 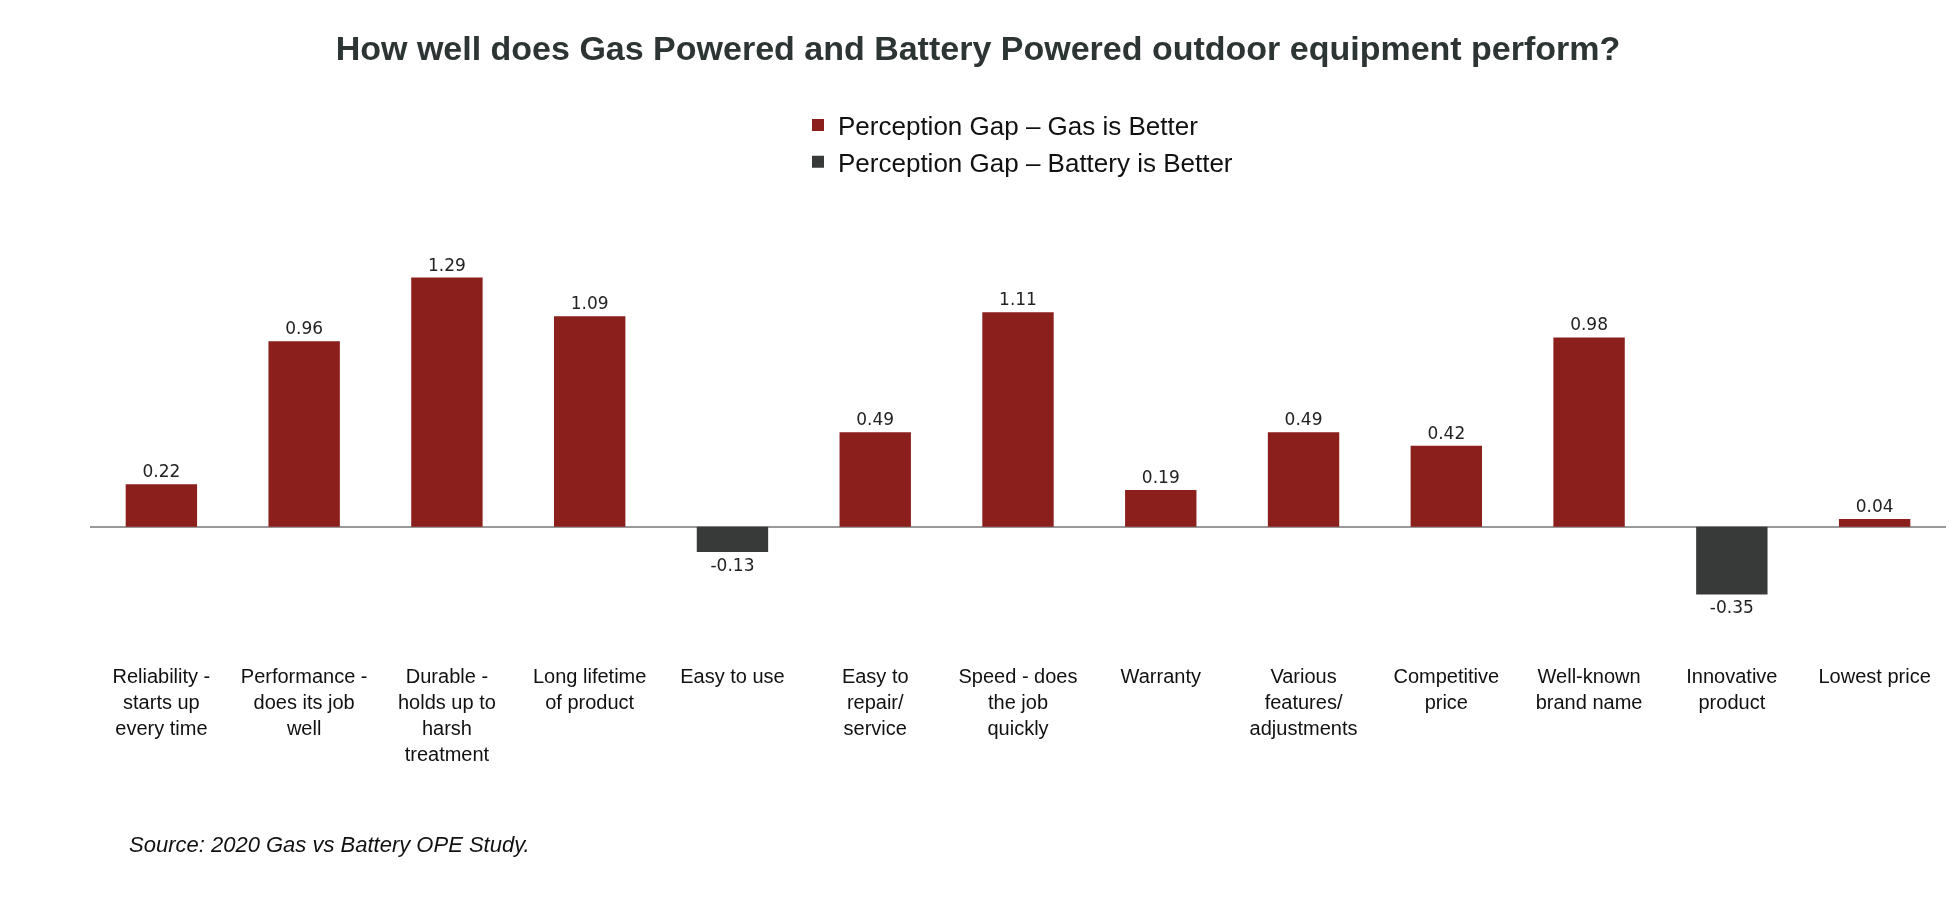 I want to click on data-label: -0.13, so click(x=732, y=564).